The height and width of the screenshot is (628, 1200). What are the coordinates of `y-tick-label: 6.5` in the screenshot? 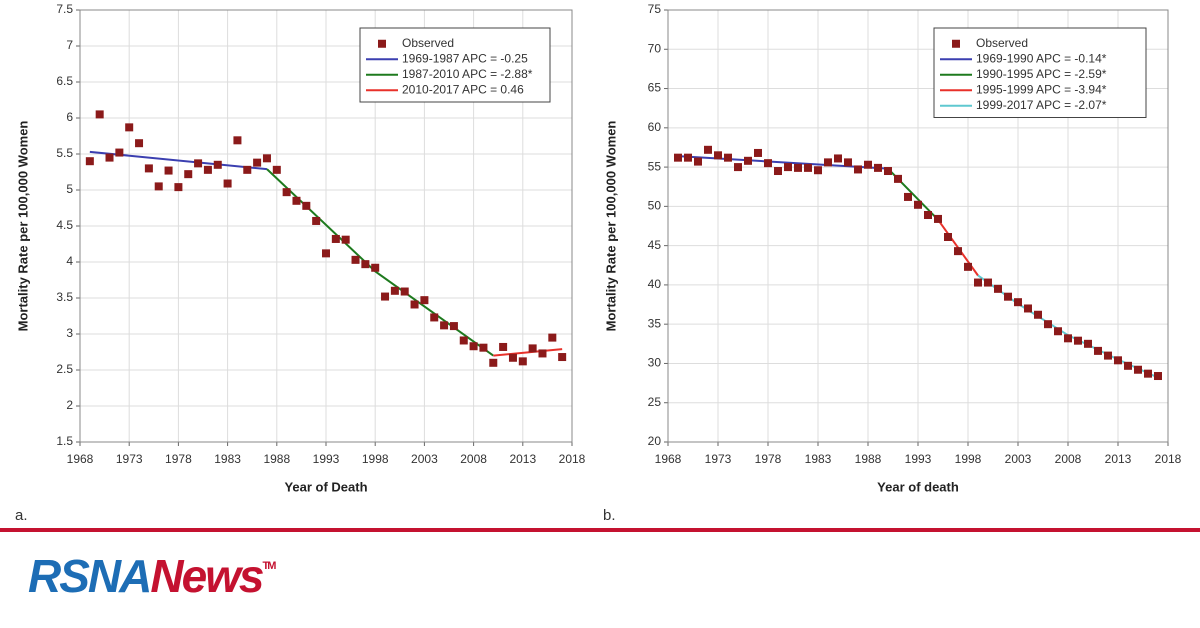 It's located at (64, 81).